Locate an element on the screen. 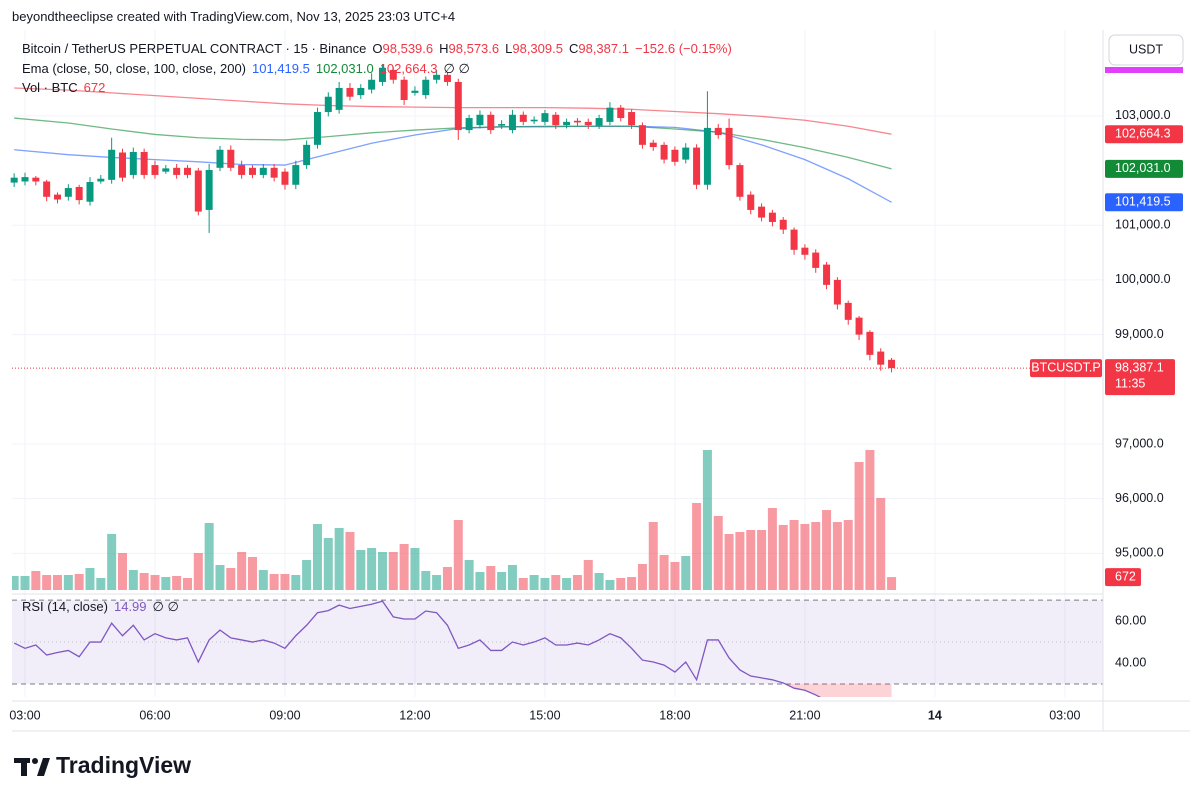 This screenshot has height=801, width=1200. volume-layer is located at coordinates (454, 520).